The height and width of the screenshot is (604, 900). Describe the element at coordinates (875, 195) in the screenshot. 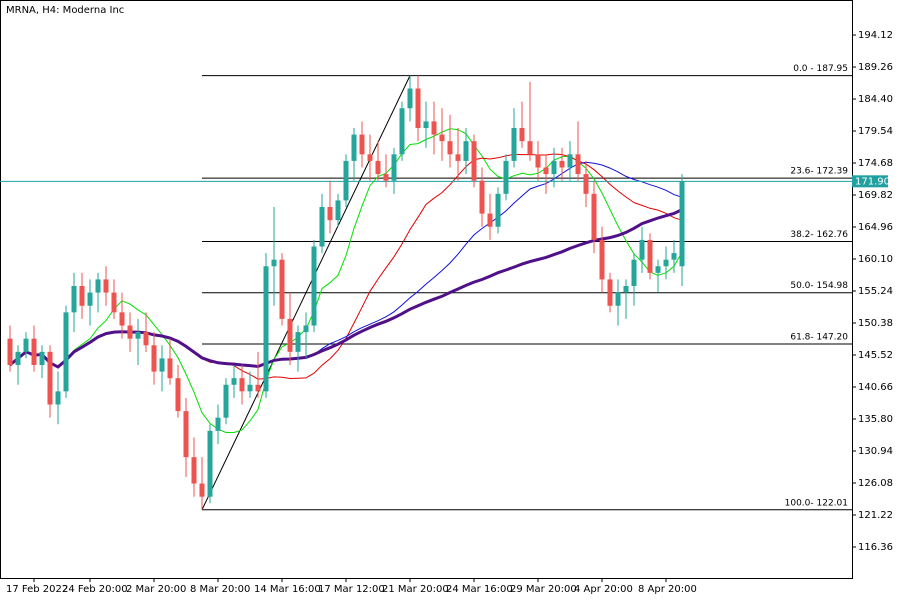

I see `y-tick-label: 169.82` at that location.